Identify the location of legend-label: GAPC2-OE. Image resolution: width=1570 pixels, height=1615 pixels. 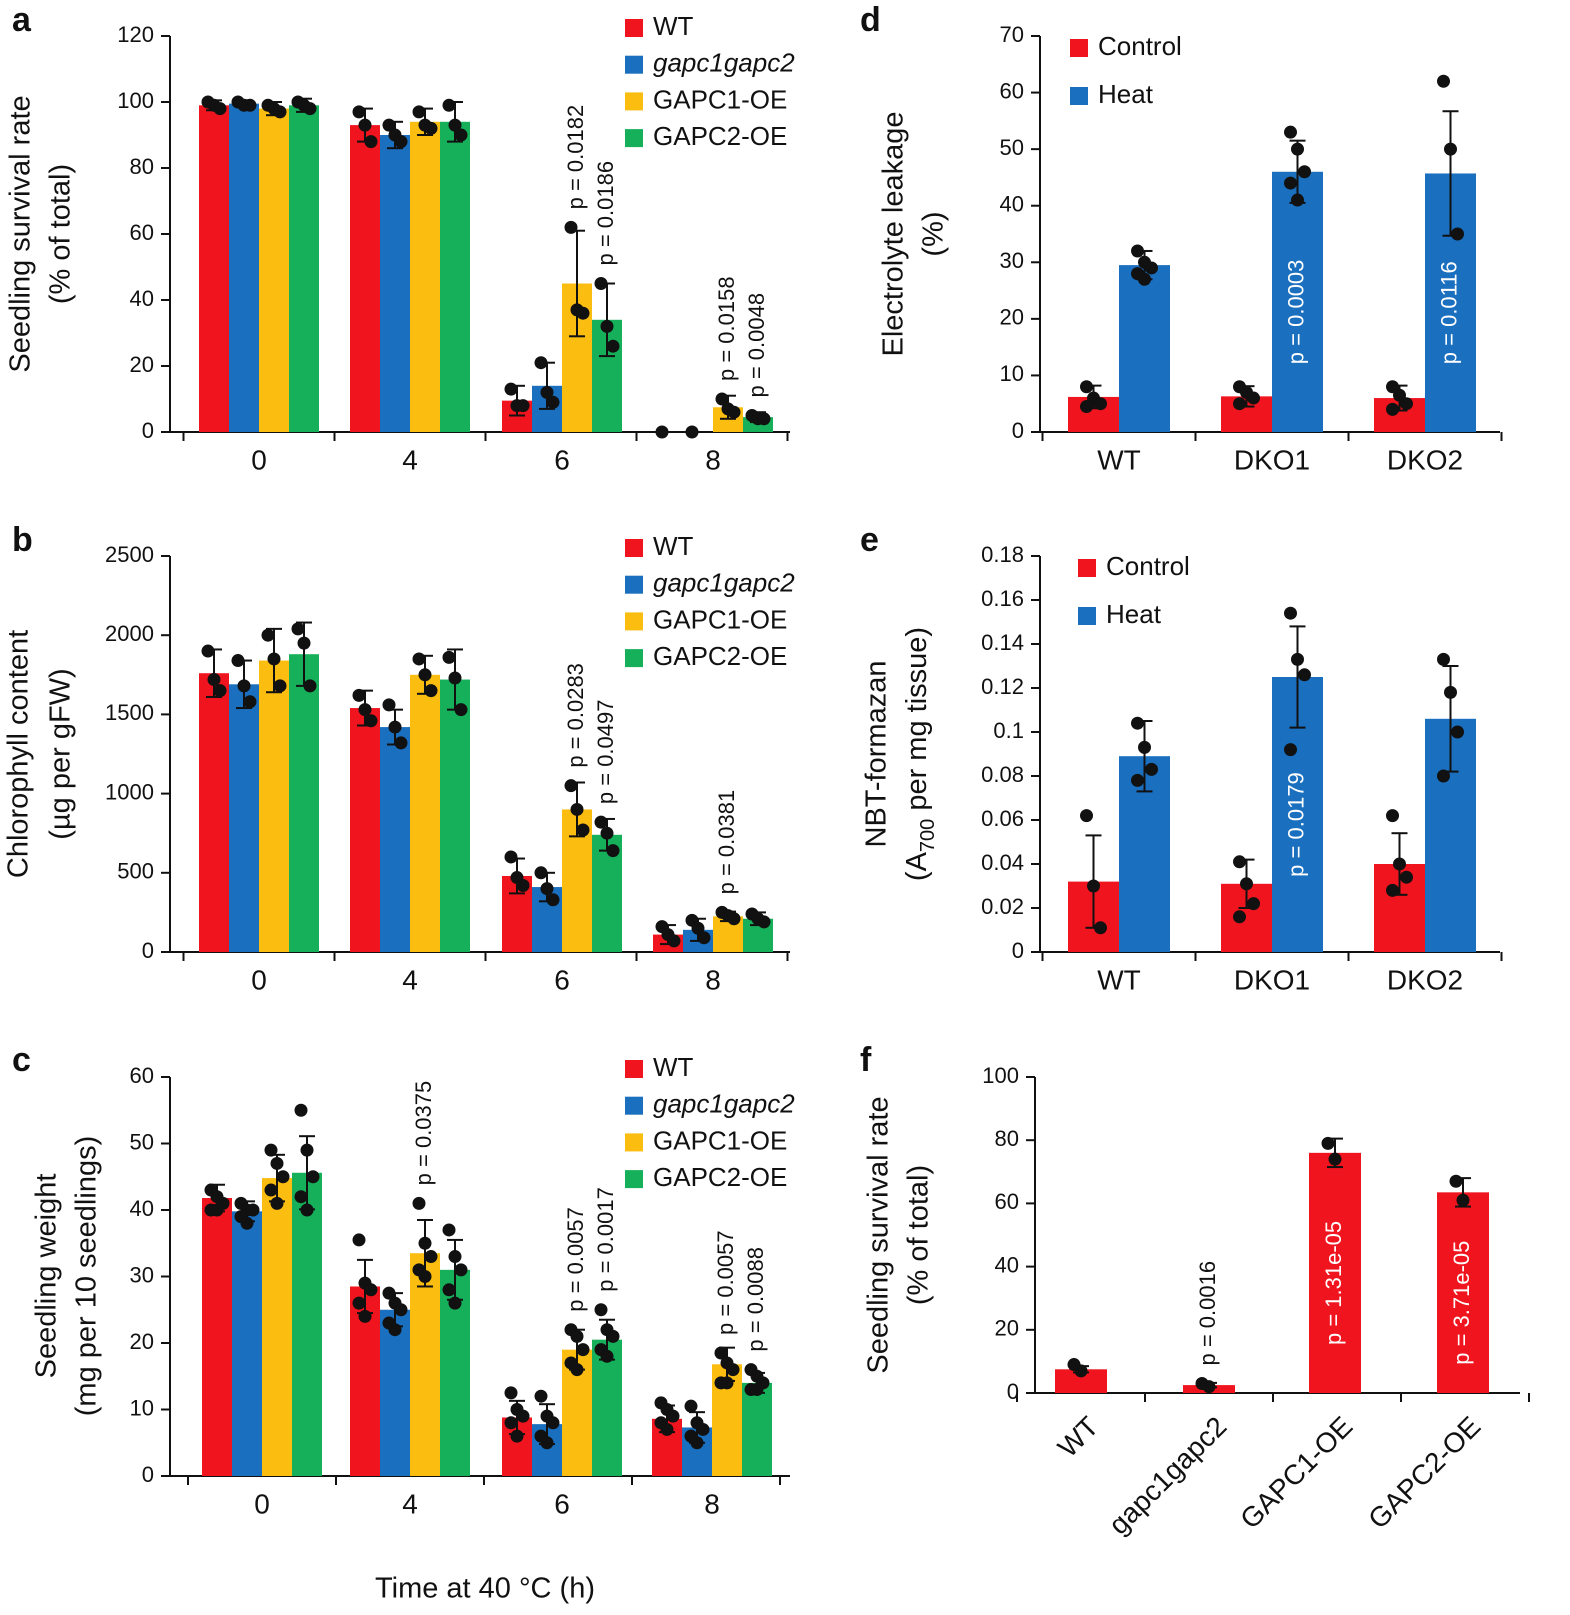
(720, 656).